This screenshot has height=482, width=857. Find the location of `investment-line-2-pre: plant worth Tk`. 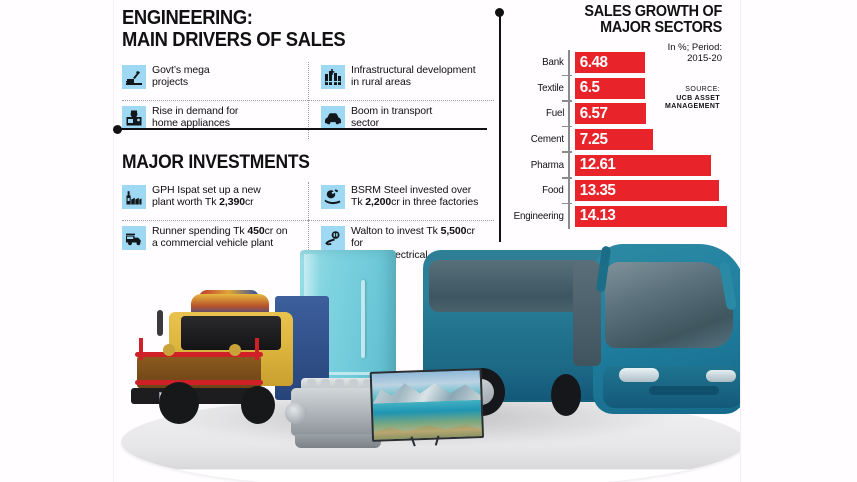

investment-line-2-pre: plant worth Tk is located at coordinates (186, 202).